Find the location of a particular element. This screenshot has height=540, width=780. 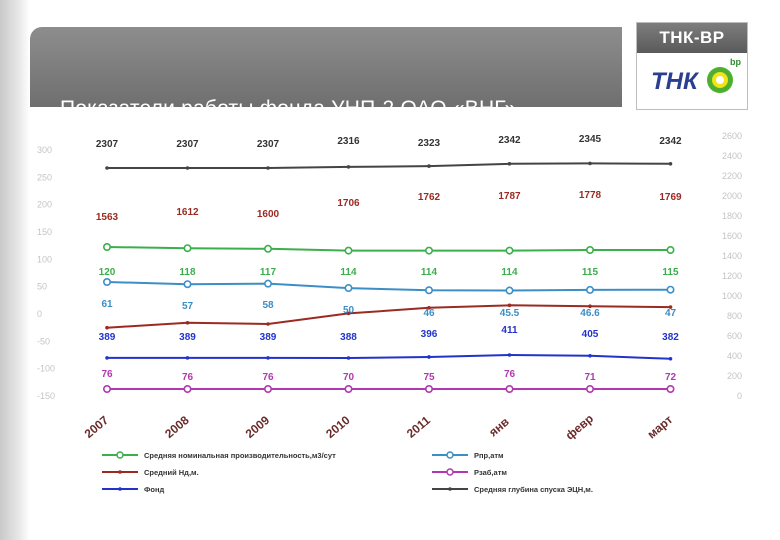

right-tick-label: 2200 is located at coordinates (732, 176).